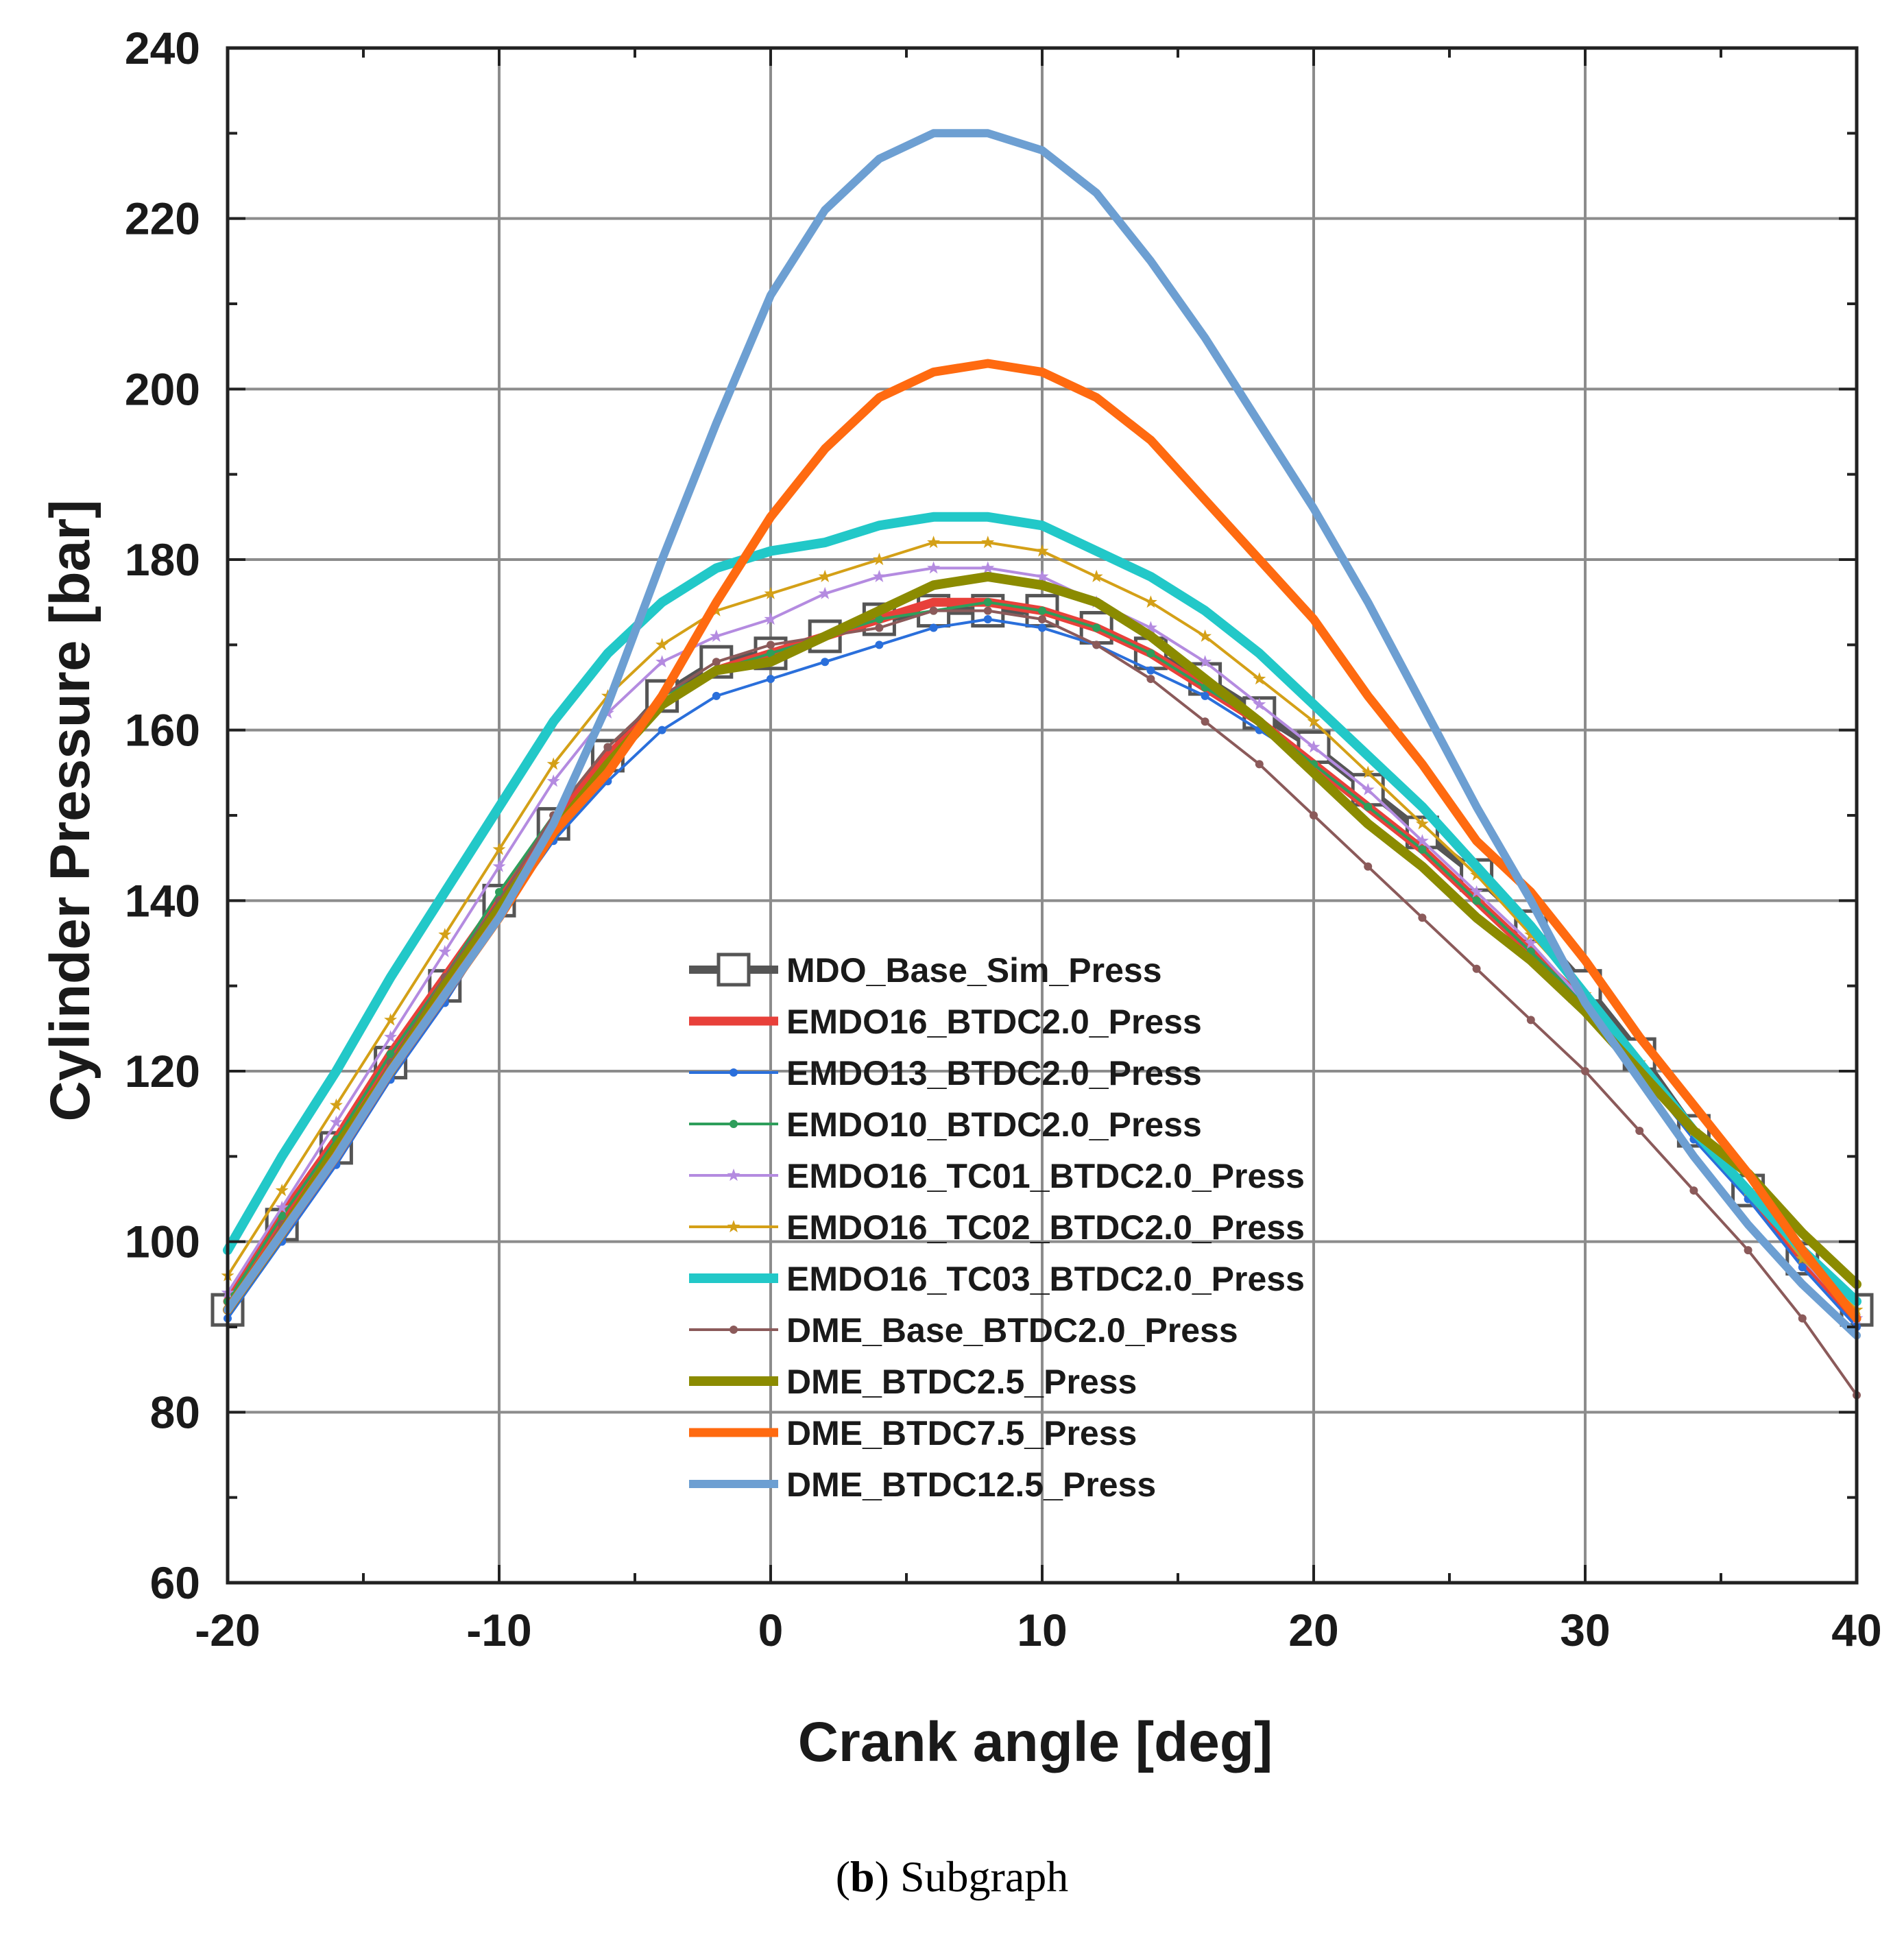 Image resolution: width=1904 pixels, height=1940 pixels. Describe the element at coordinates (1045, 1176) in the screenshot. I see `legend-label: EMDO16_TC01_BTDC2.0_Press` at that location.